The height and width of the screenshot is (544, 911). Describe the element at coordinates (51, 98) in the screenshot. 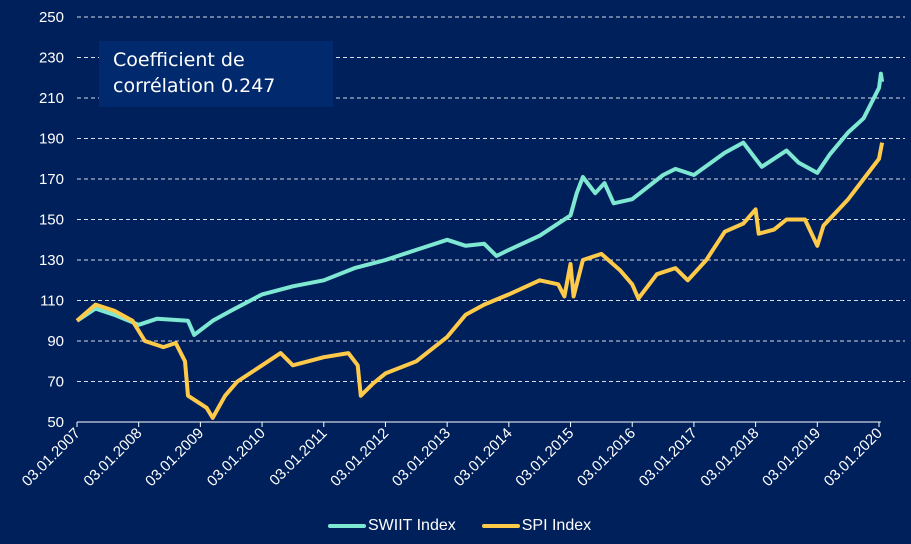

I see `y-tick-label: 210` at that location.